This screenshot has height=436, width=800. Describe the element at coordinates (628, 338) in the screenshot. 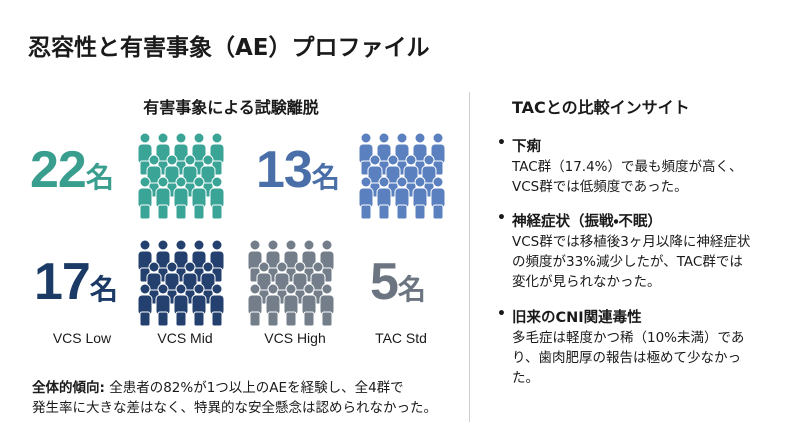

I see `item-line: 多毛症は軽度かつ稀（10%未満）であ` at that location.